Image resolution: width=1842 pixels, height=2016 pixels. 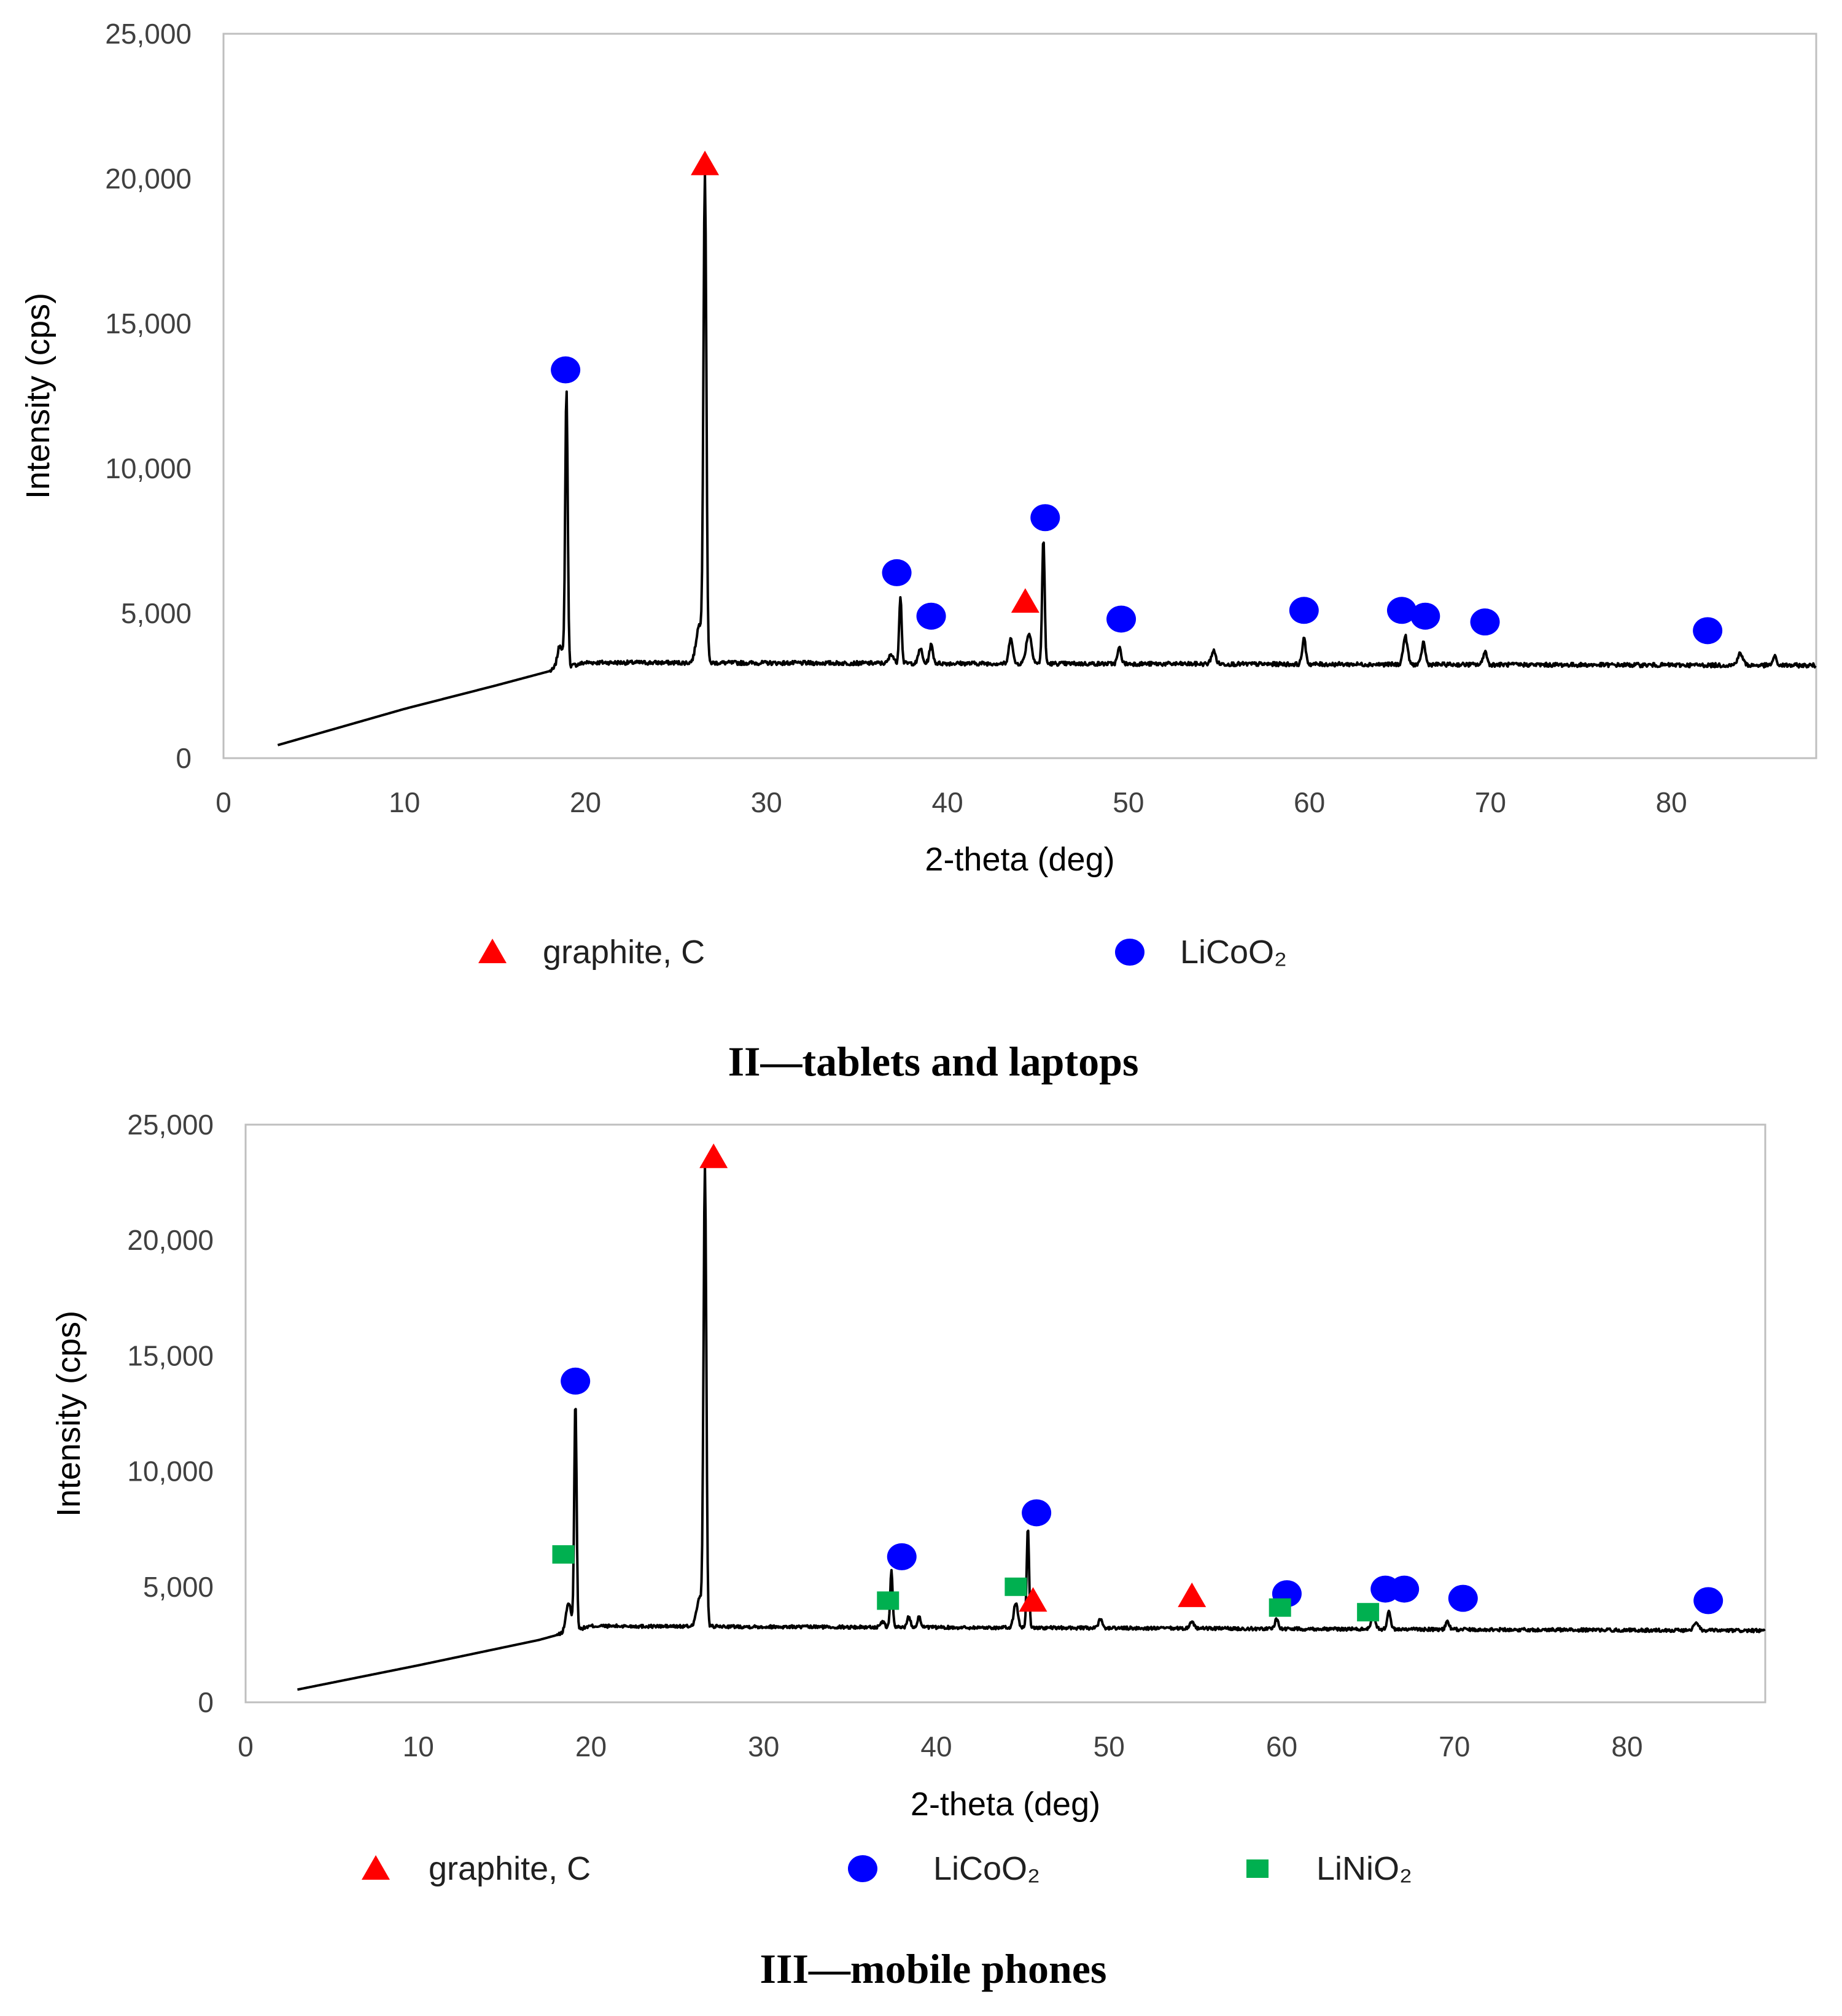 What do you see at coordinates (933, 1061) in the screenshot?
I see `figure-caption: II—tablets and laptops` at bounding box center [933, 1061].